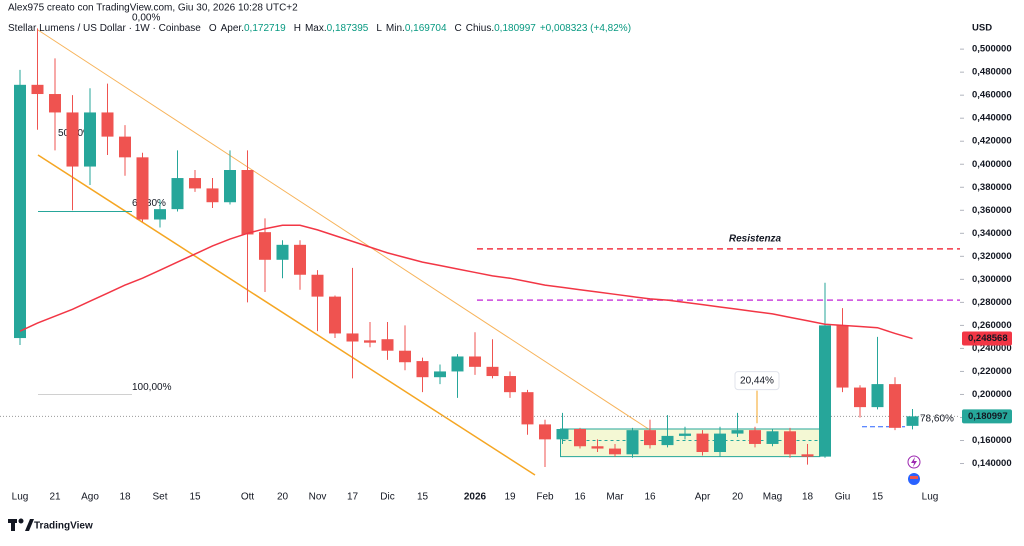 The height and width of the screenshot is (546, 1024). Describe the element at coordinates (475, 497) in the screenshot. I see `x-tick-label: 2026` at that location.